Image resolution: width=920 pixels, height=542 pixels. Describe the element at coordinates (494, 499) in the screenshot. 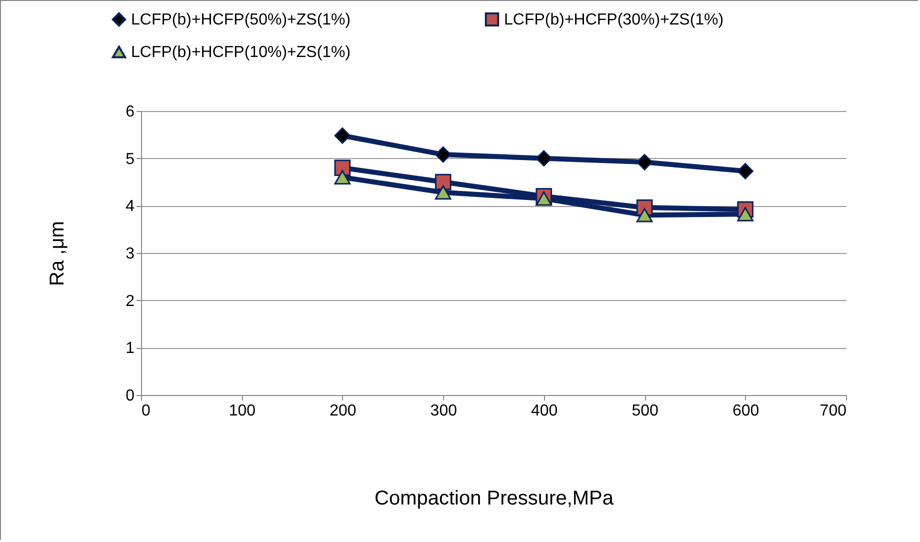

I see `x-axis-title: Compaction Pressure,MPa` at that location.